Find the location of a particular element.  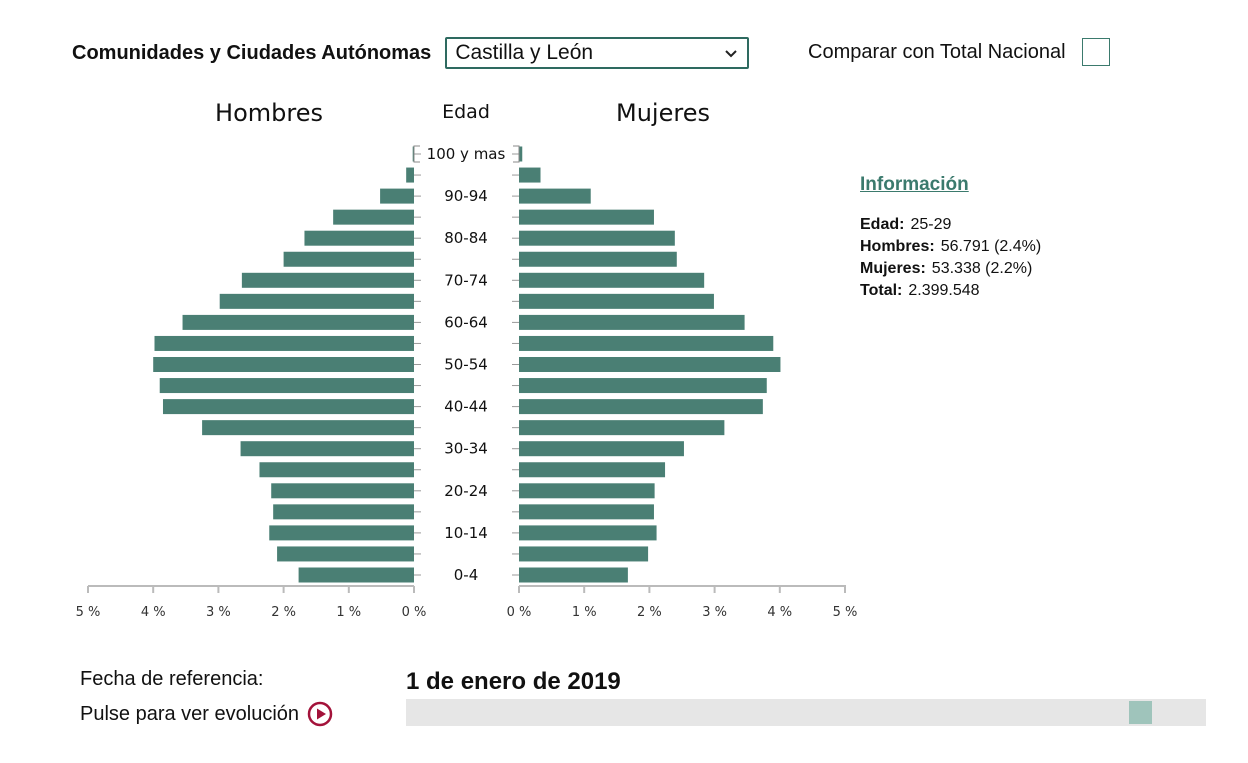

x-tick-label-right: 5 % is located at coordinates (845, 612).